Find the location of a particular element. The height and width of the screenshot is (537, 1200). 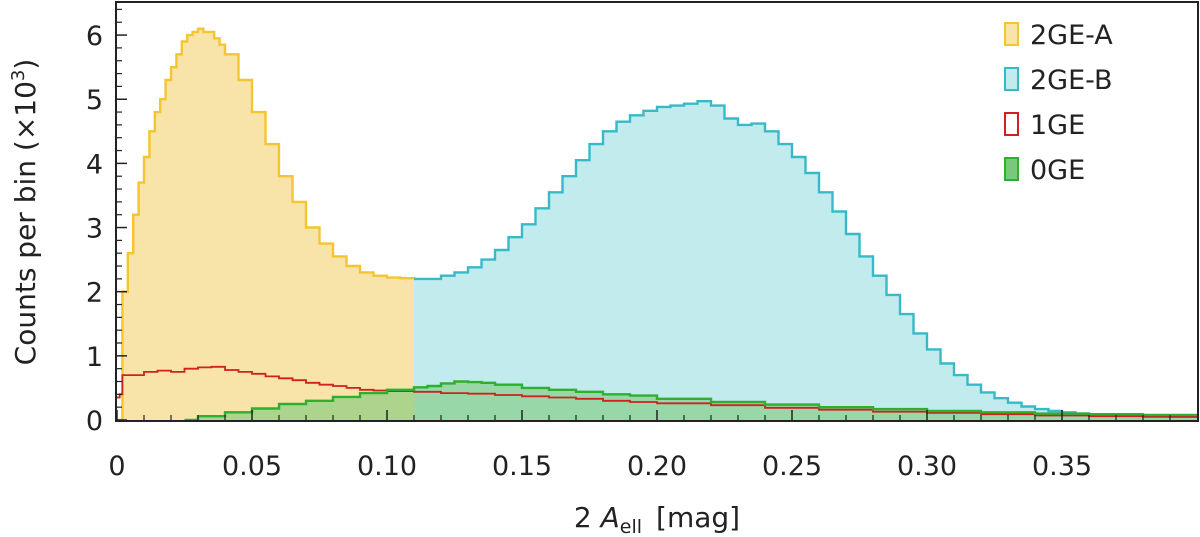

y-axis-title-text: Counts per bin (×10 is located at coordinates (25, 223).